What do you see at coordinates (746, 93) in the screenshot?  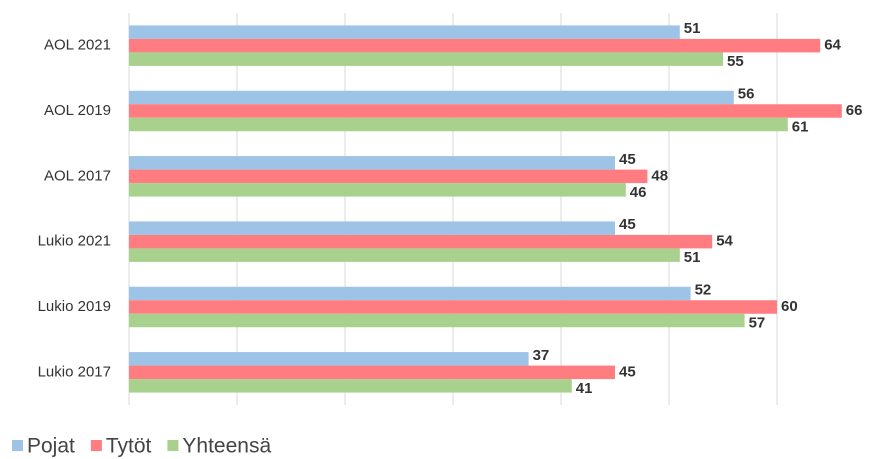 I see `value-label: 56` at bounding box center [746, 93].